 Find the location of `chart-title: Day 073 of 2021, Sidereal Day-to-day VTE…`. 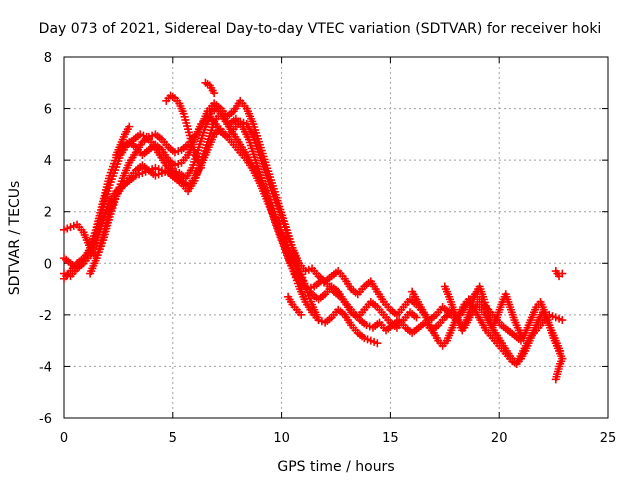

chart-title: Day 073 of 2021, Sidereal Day-to-day VTE… is located at coordinates (320, 29).